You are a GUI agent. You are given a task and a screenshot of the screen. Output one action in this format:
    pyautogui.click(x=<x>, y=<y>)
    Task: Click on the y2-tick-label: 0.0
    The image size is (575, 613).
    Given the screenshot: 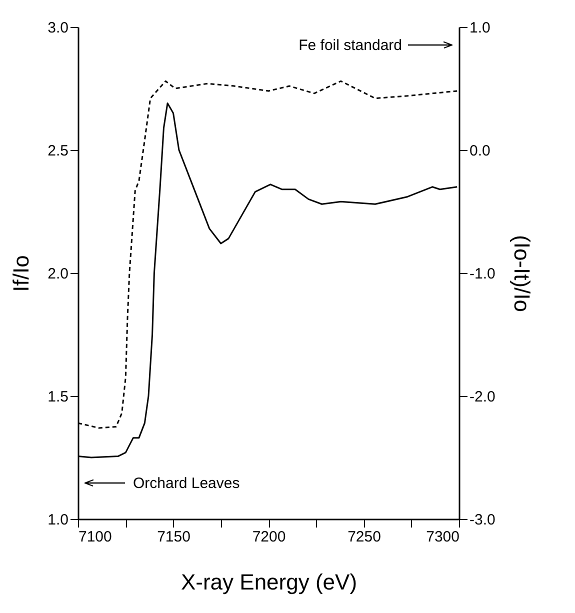 What is the action you would take?
    pyautogui.click(x=480, y=151)
    